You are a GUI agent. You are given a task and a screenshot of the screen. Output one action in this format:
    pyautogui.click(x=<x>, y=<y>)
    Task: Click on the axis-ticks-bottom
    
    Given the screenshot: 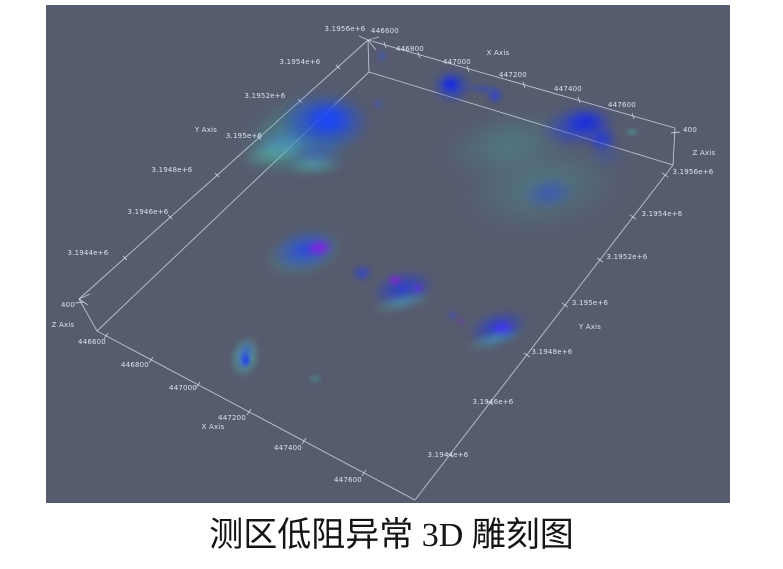 What is the action you would take?
    pyautogui.click(x=235, y=404)
    